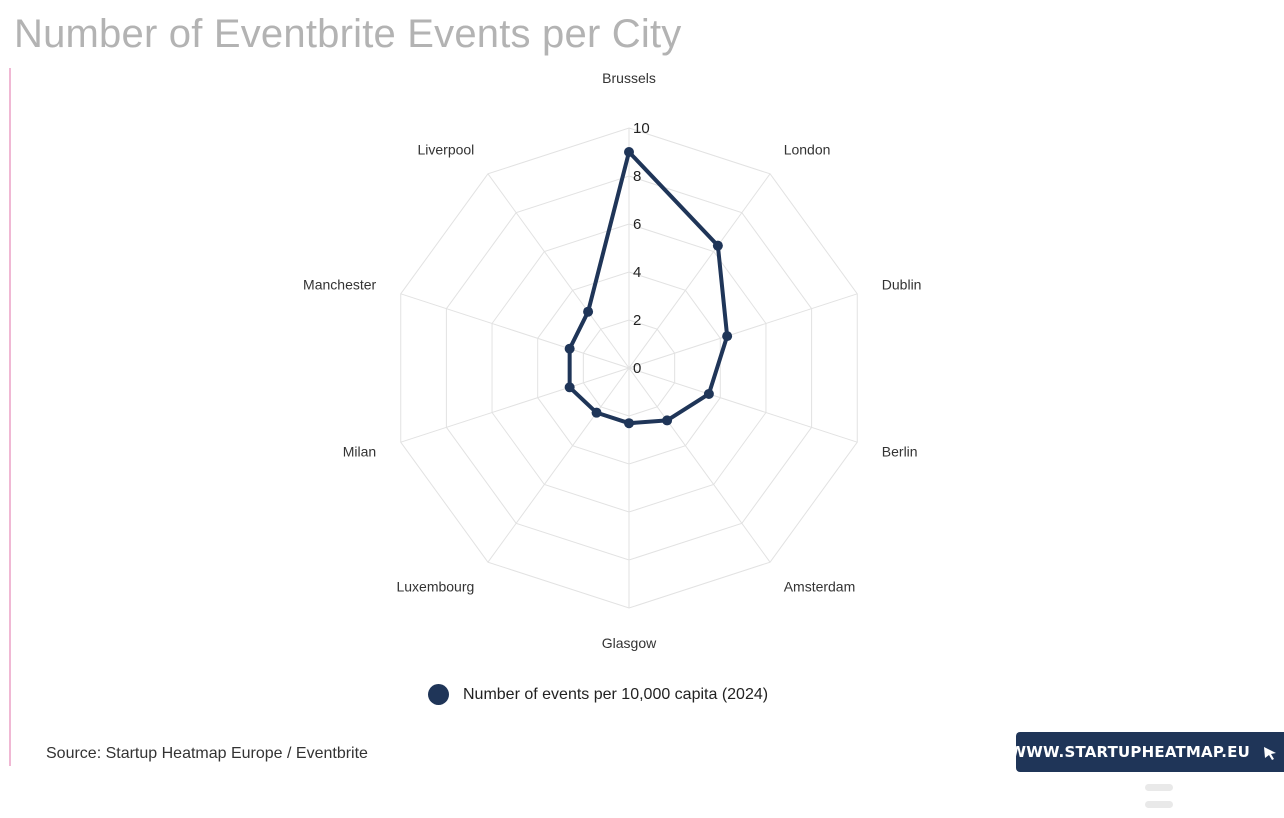  What do you see at coordinates (435, 586) in the screenshot?
I see `category-label-luxembourg: Luxembourg` at bounding box center [435, 586].